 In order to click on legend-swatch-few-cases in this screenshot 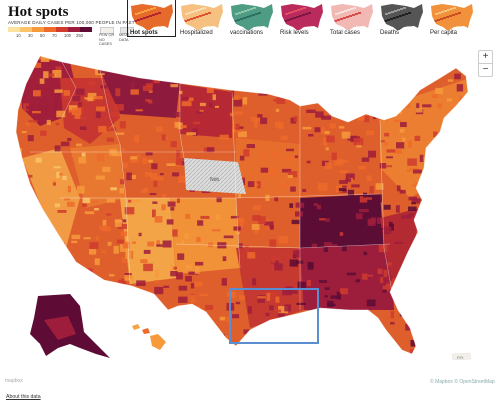, I will do `click(107, 30)`.